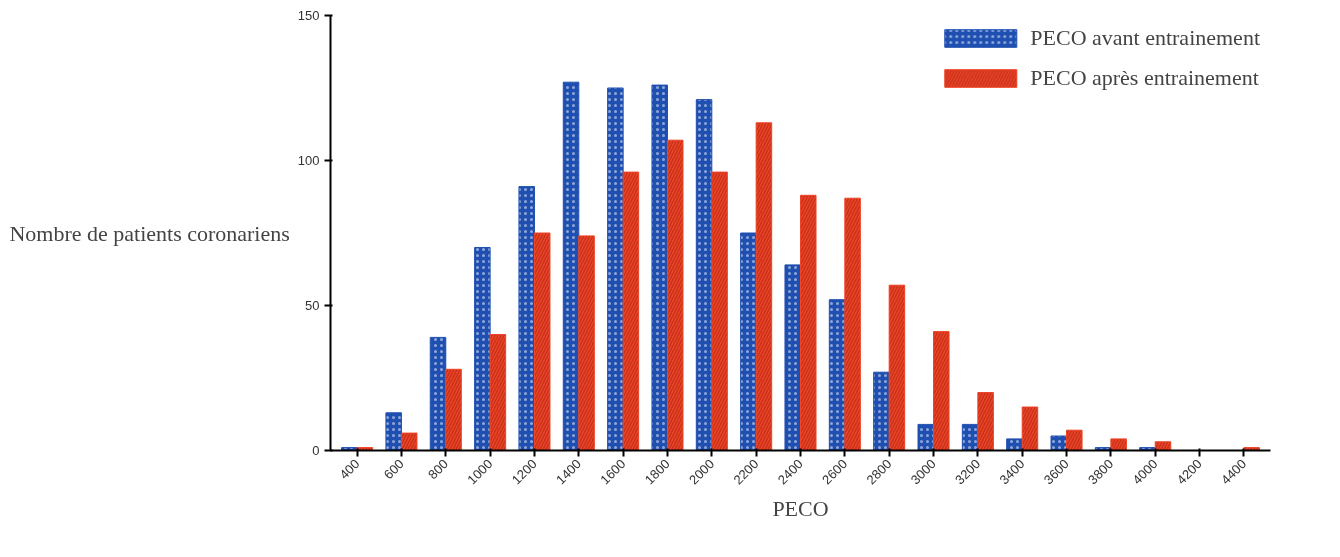 This screenshot has width=1340, height=557. What do you see at coordinates (308, 160) in the screenshot?
I see `y-tick-label: 100` at bounding box center [308, 160].